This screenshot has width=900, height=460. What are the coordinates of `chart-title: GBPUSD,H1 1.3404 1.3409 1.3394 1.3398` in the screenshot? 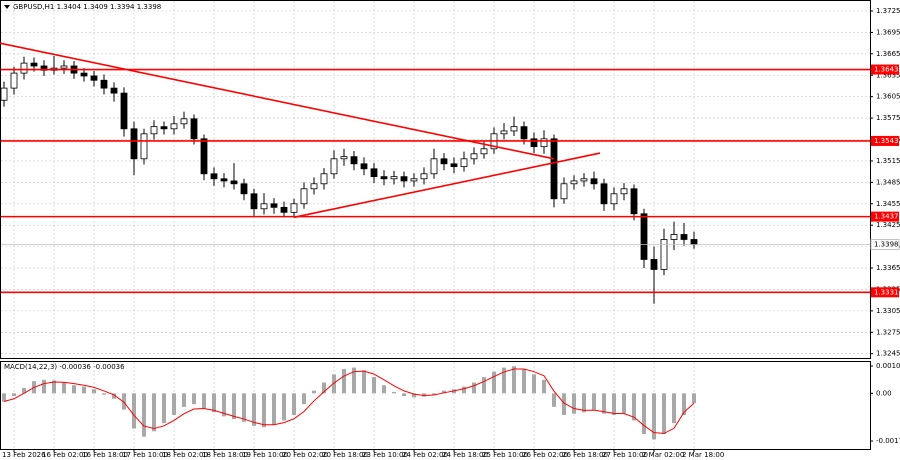 It's located at (87, 7).